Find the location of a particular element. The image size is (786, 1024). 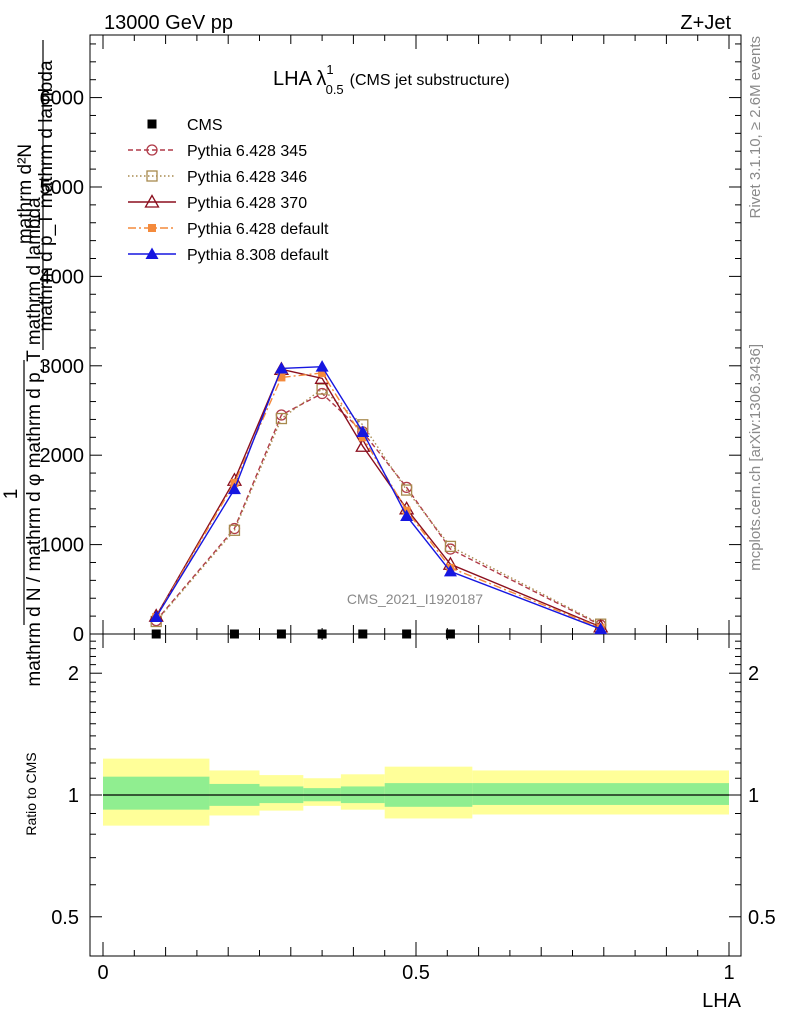

header-right: Z+Jet is located at coordinates (705, 23).